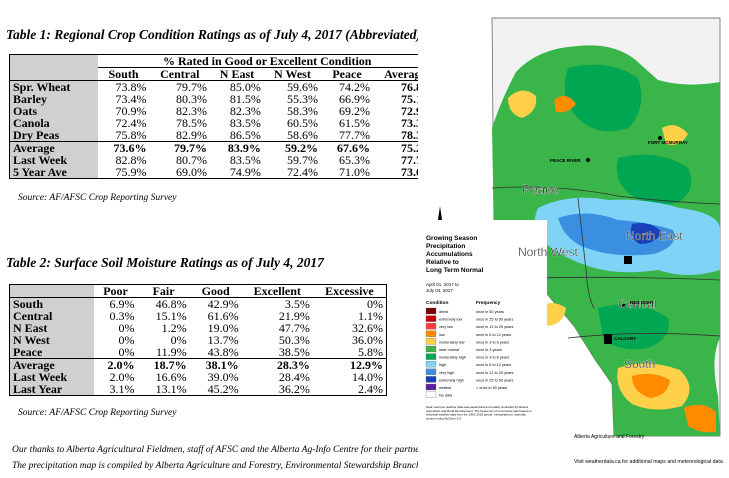  I want to click on table-cell: 60.5%, so click(302, 123).